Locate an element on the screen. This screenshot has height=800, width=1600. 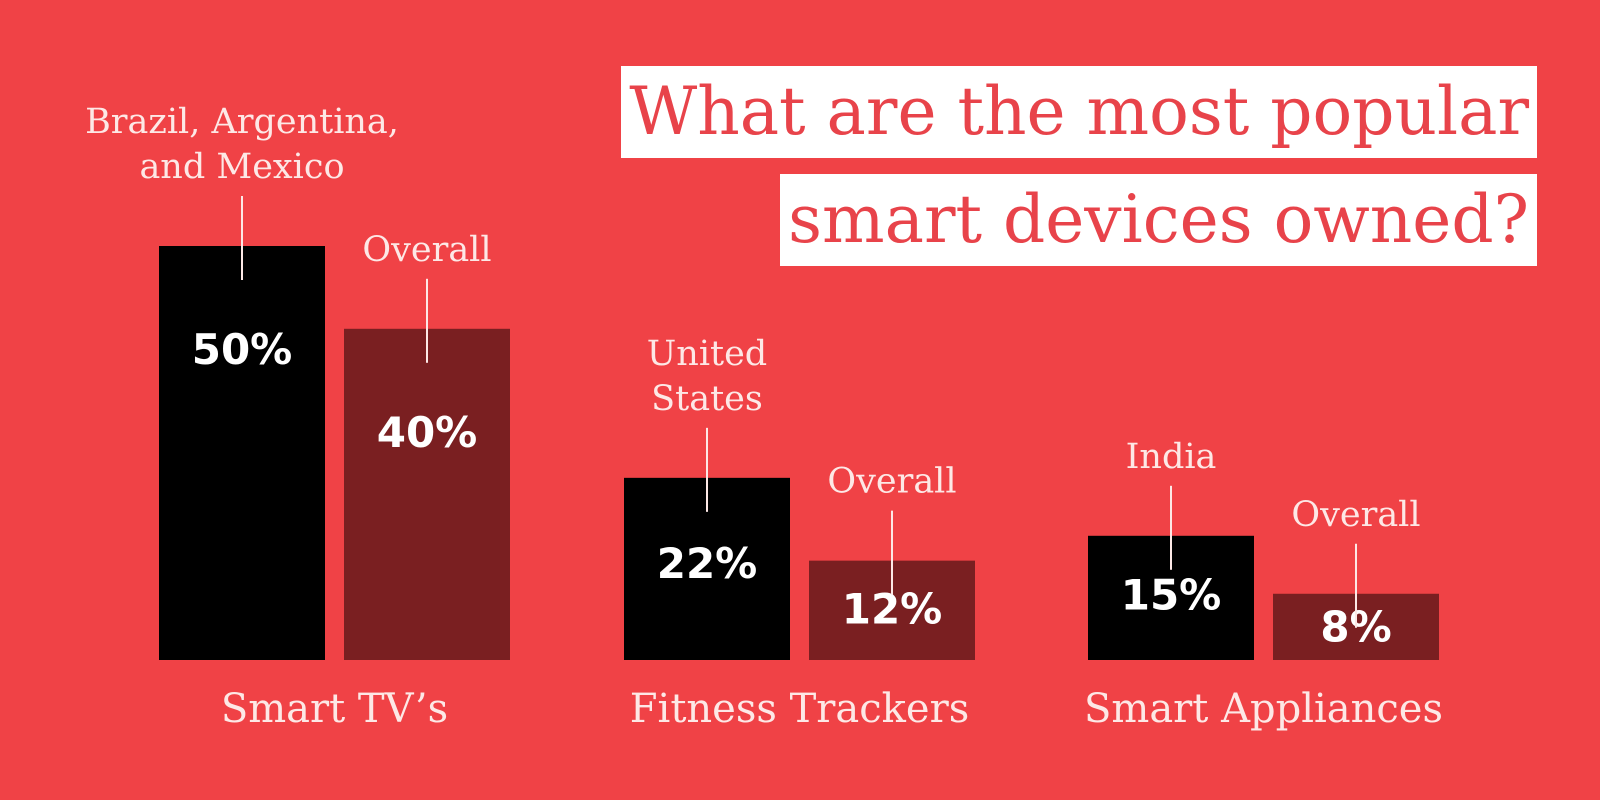
value-label-highlight-0: 50% is located at coordinates (242, 349).